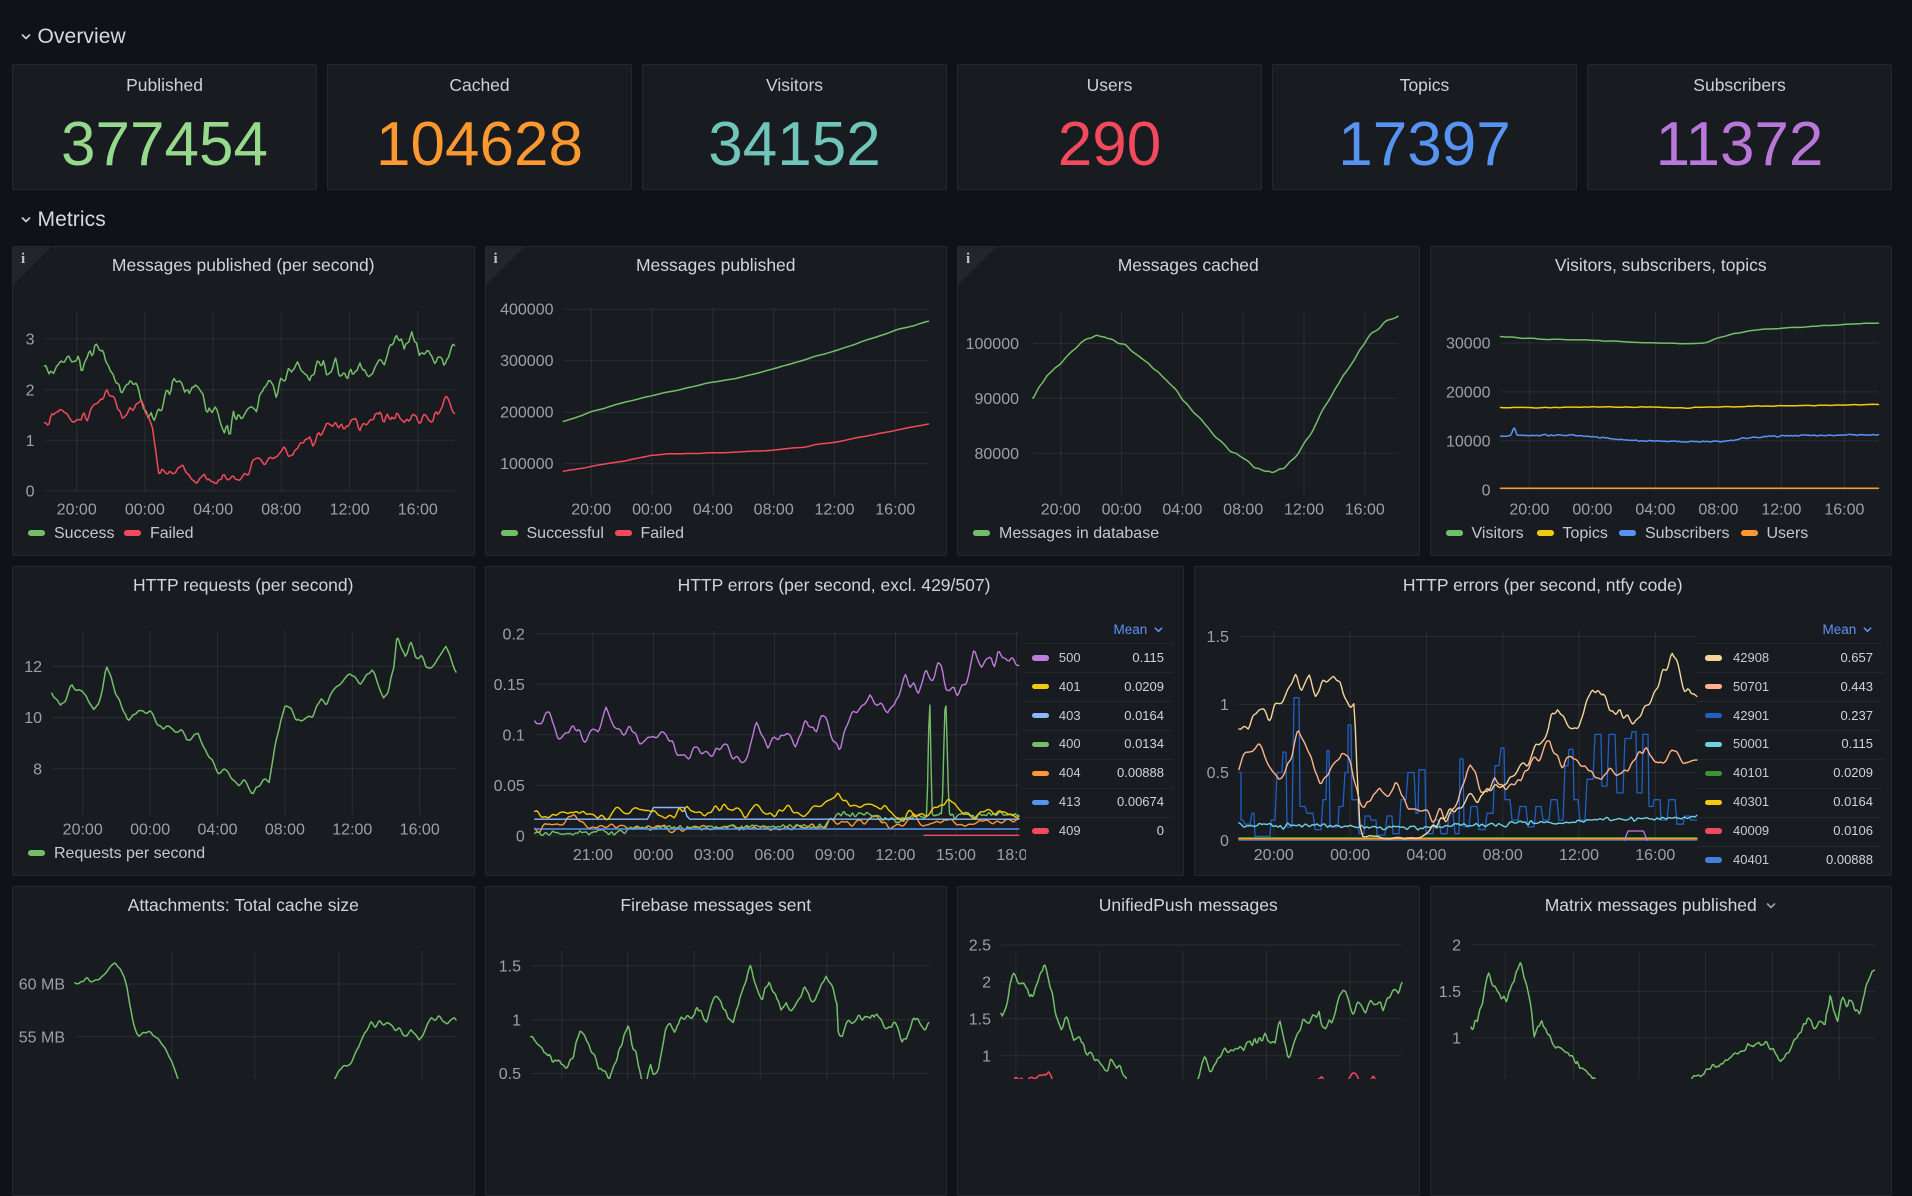  I want to click on svg-text: 0.1, so click(513, 735).